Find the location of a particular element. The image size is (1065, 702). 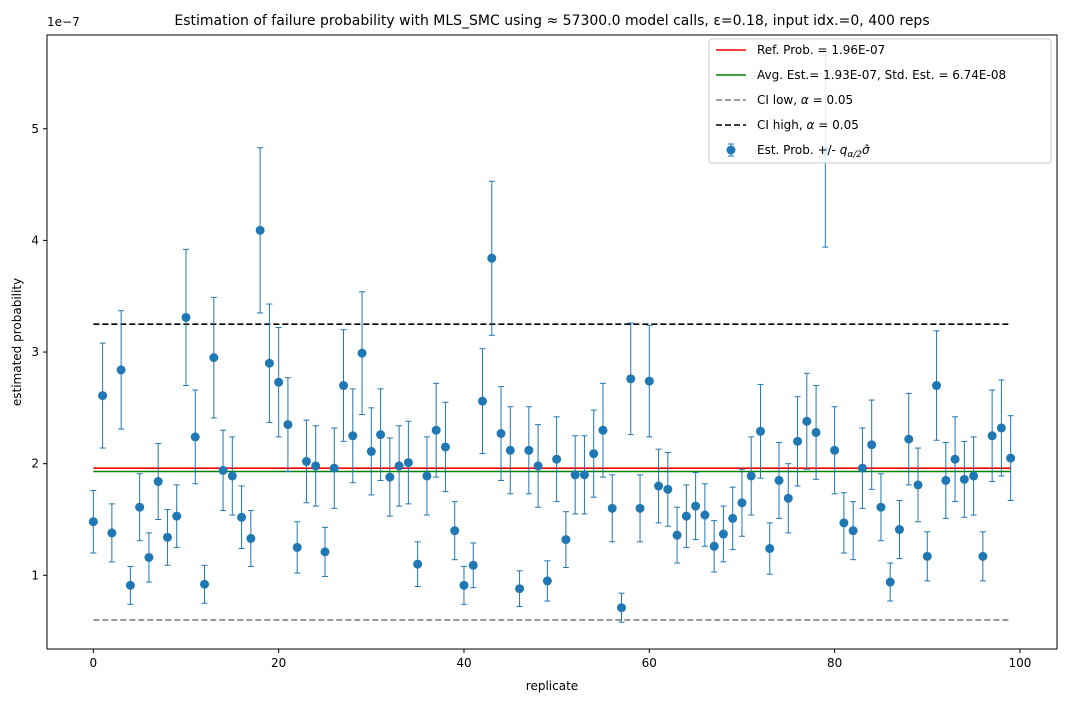

y-tick-label: 5 is located at coordinates (35, 129).